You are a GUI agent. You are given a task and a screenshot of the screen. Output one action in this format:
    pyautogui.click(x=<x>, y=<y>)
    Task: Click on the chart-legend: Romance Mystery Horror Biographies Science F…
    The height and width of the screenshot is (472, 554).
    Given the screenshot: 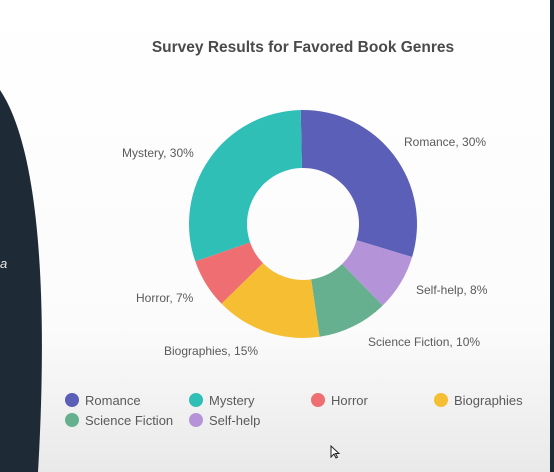 What is the action you would take?
    pyautogui.click(x=294, y=410)
    